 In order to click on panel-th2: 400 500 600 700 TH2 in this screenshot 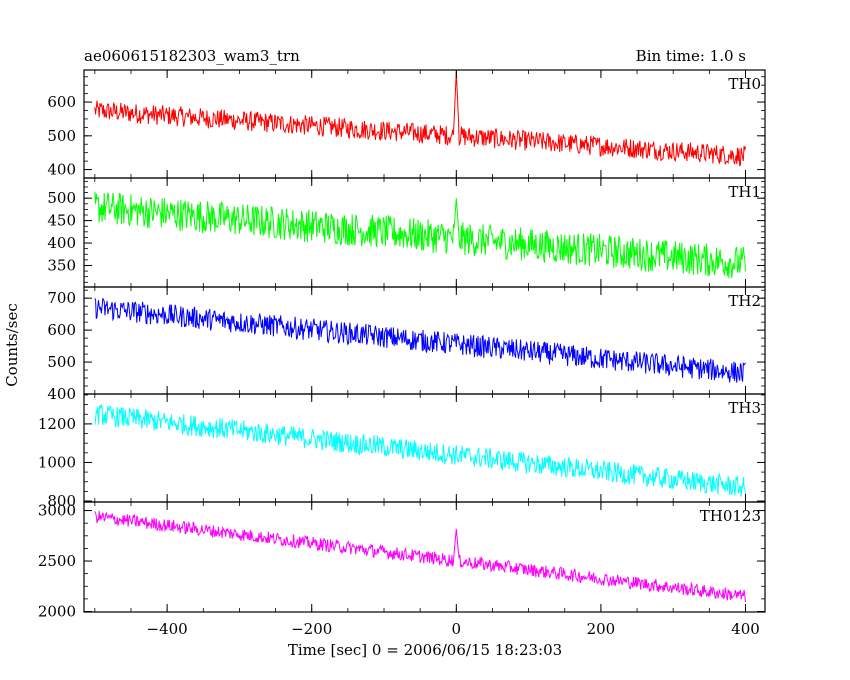, I will do `click(406, 344)`.